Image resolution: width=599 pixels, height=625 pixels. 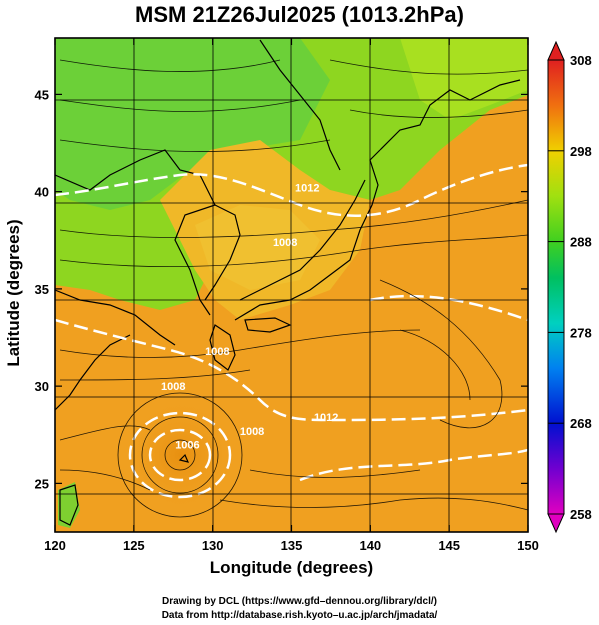 I want to click on colorbar: 258 268 278 288 298 308, so click(x=569, y=287).